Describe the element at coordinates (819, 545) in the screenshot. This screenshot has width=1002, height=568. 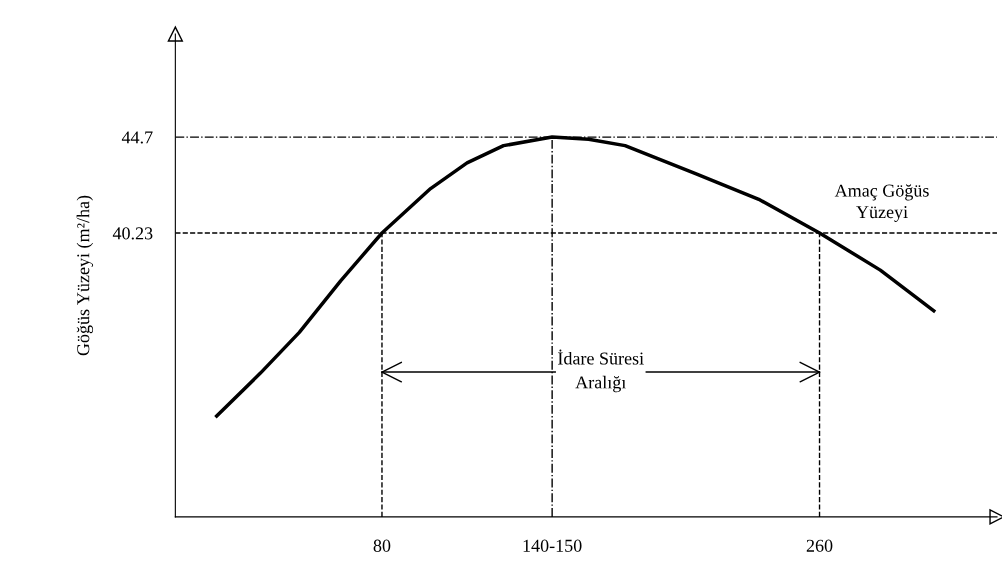
I see `x-tick-label: 260` at that location.